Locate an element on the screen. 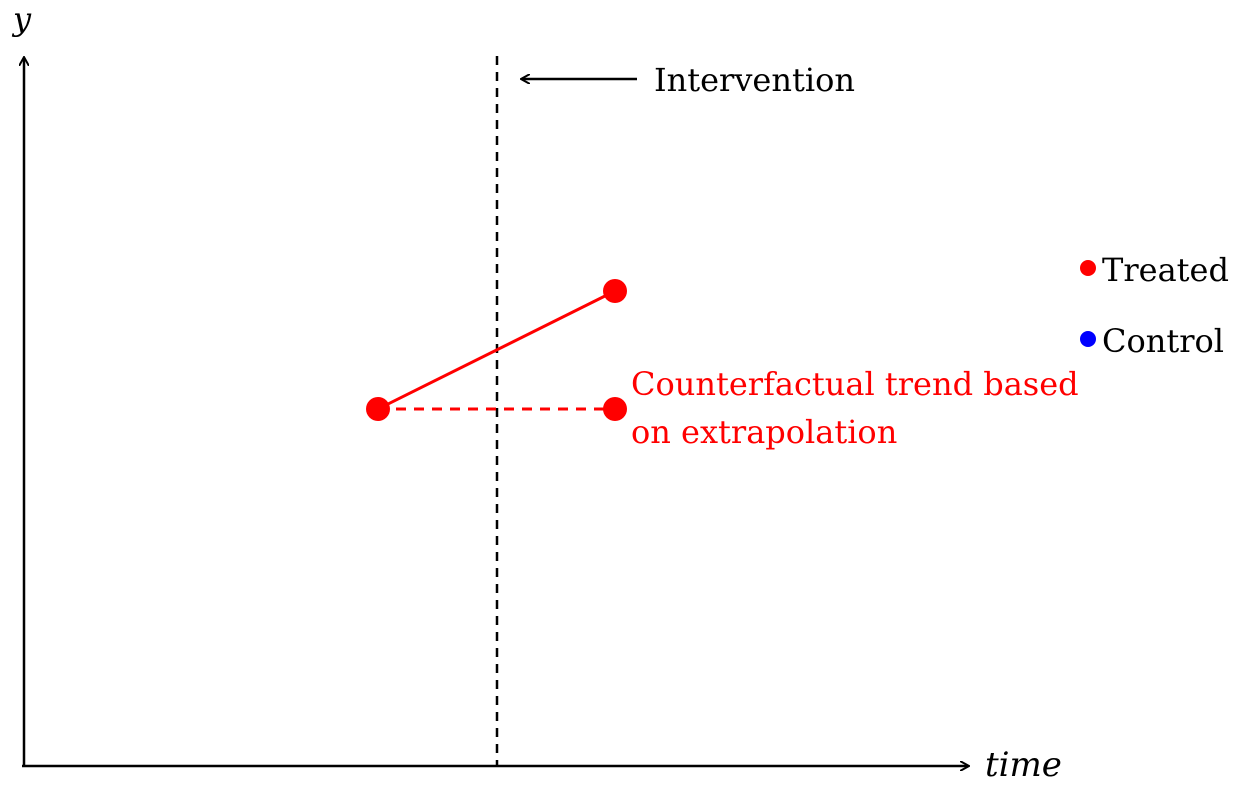 The width and height of the screenshot is (1256, 791). intervention-label: Intervention is located at coordinates (754, 80).